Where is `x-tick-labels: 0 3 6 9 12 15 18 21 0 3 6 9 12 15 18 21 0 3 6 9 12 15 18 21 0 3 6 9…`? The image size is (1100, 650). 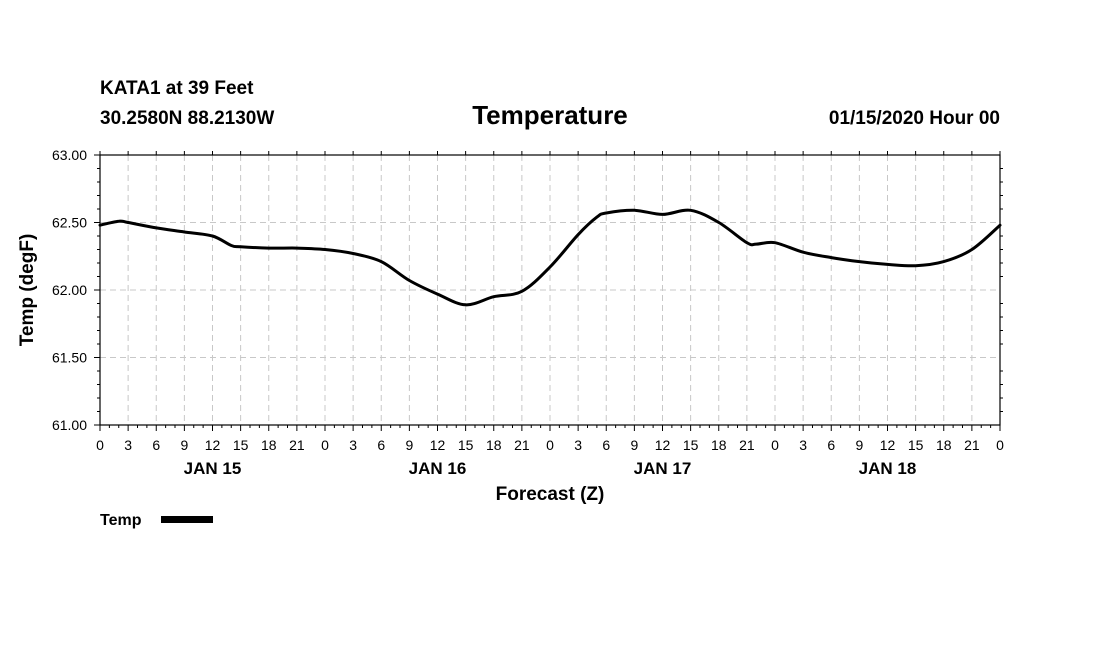 x-tick-labels: 0 3 6 9 12 15 18 21 0 3 6 9 12 15 18 21 0 3 6 9 12 15 18 21 0 3 6 9… is located at coordinates (550, 445).